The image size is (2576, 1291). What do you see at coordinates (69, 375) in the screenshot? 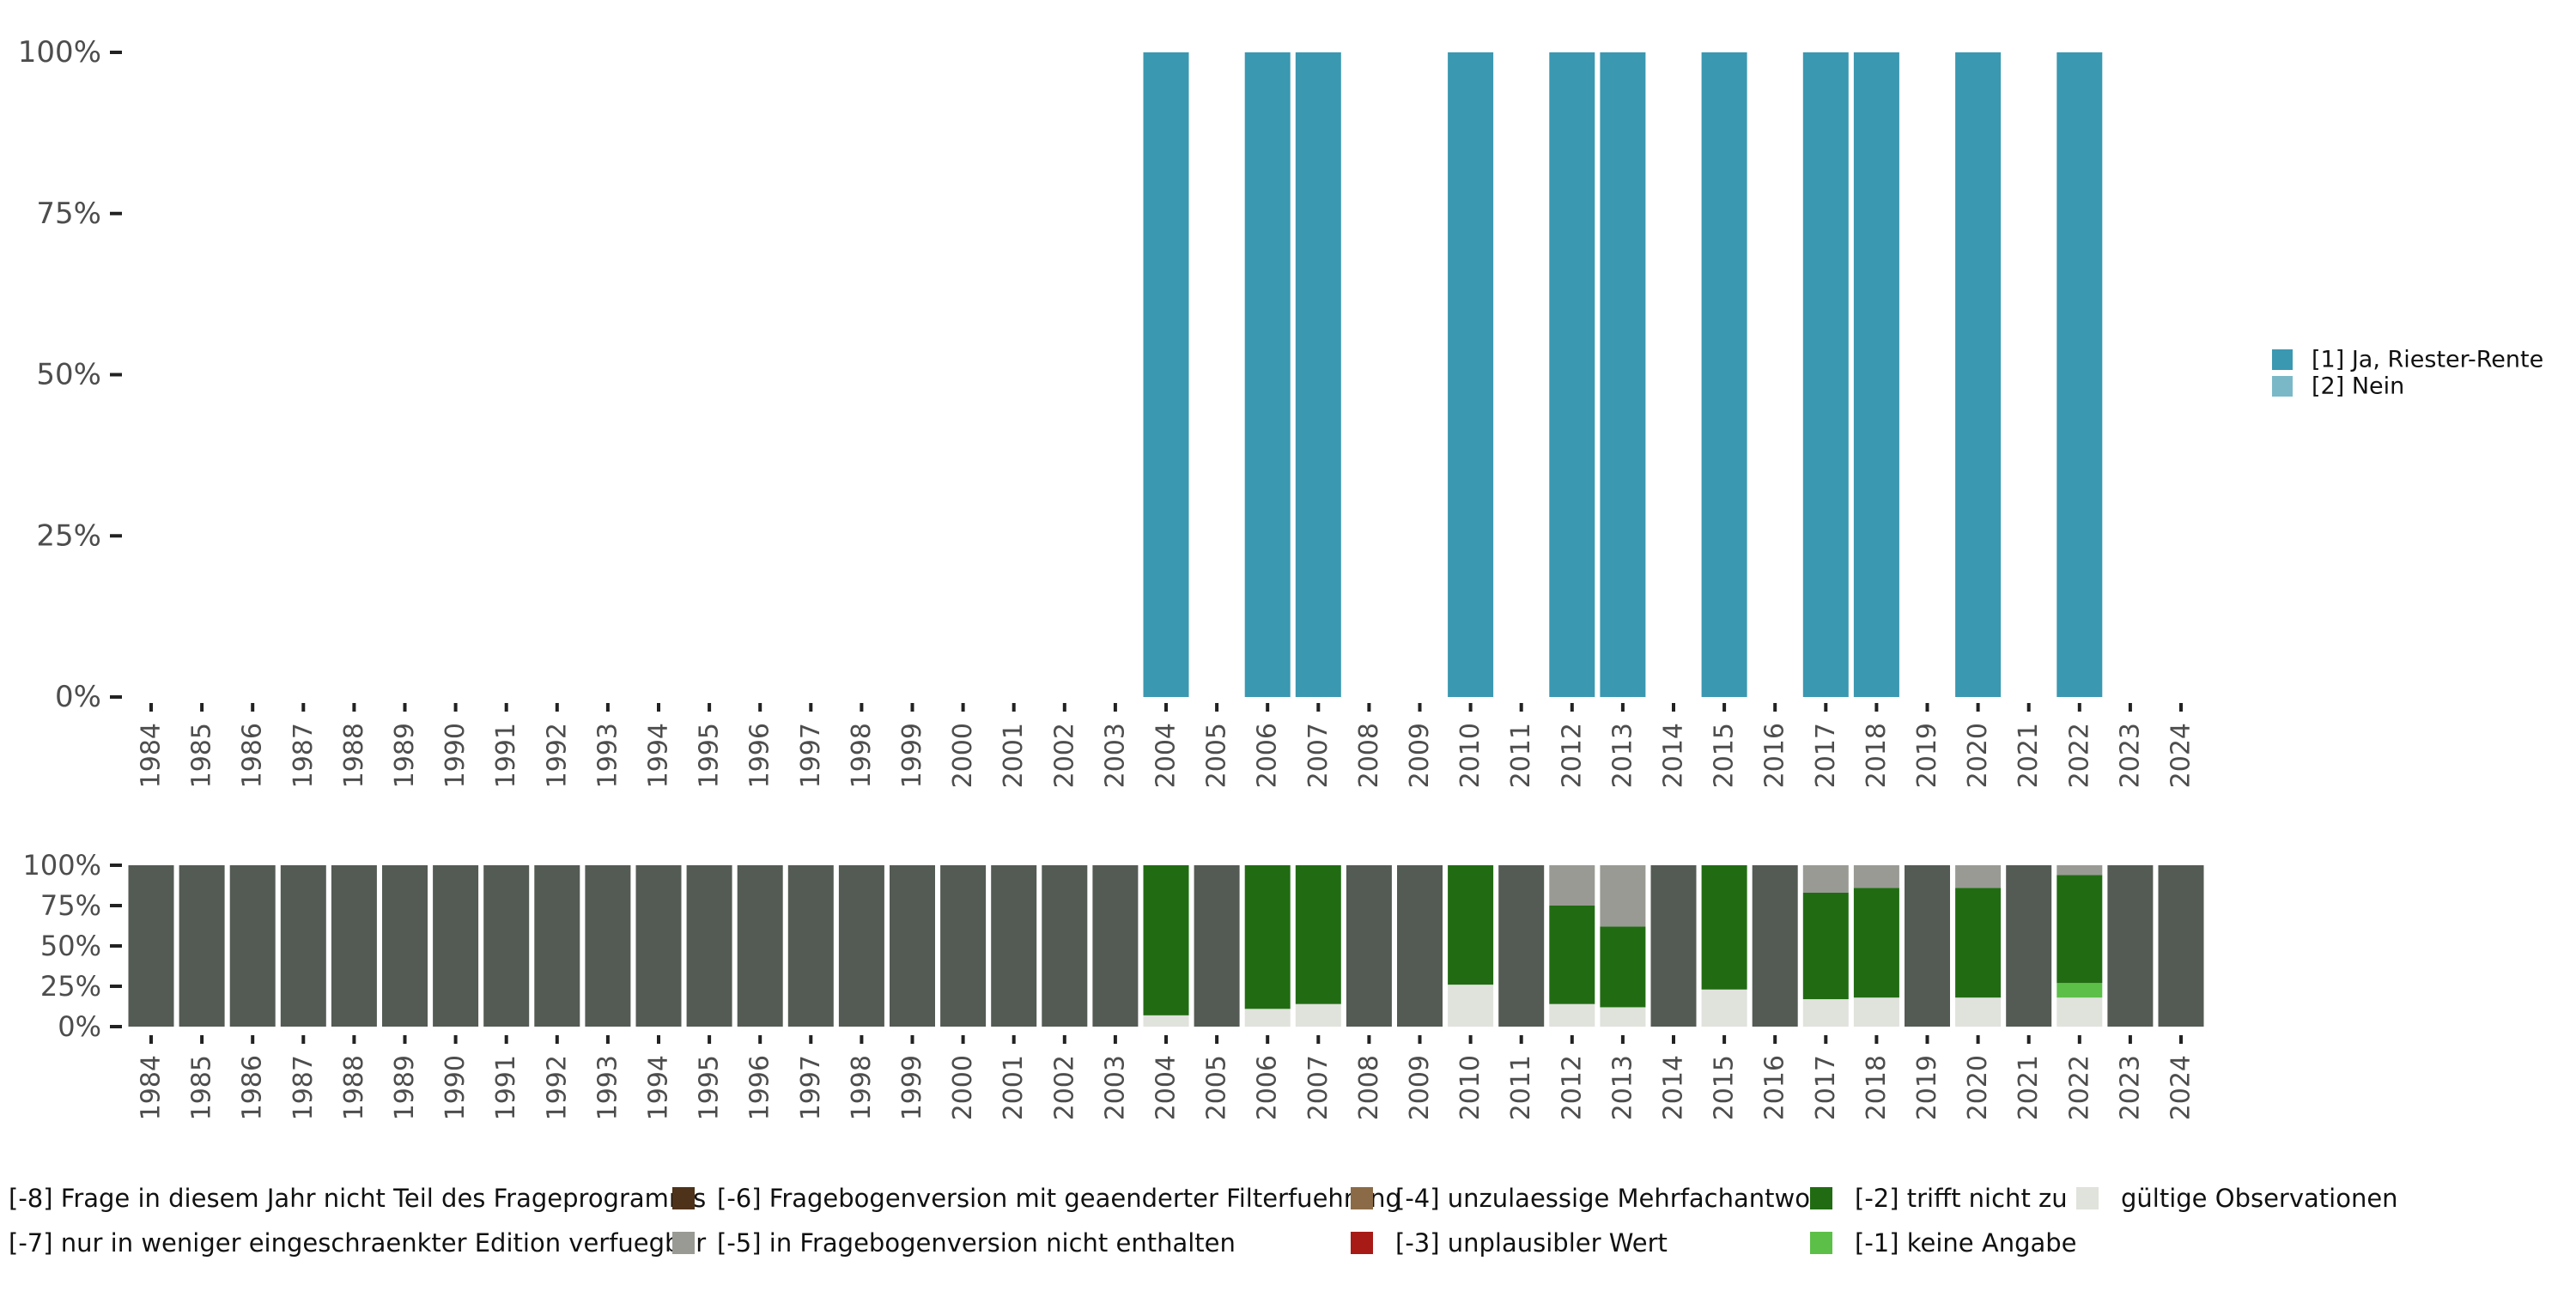
I see `y-tick-label: 50%` at bounding box center [69, 375].